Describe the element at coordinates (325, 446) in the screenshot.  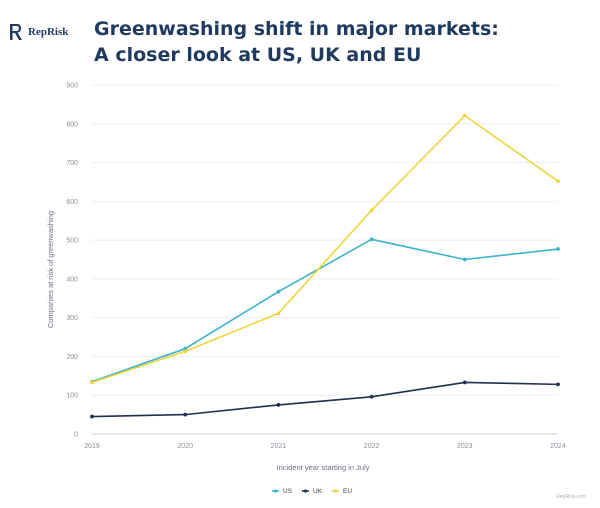
I see `x-axis-ticks: 2019 2020 2021 2022 2023 2024` at that location.